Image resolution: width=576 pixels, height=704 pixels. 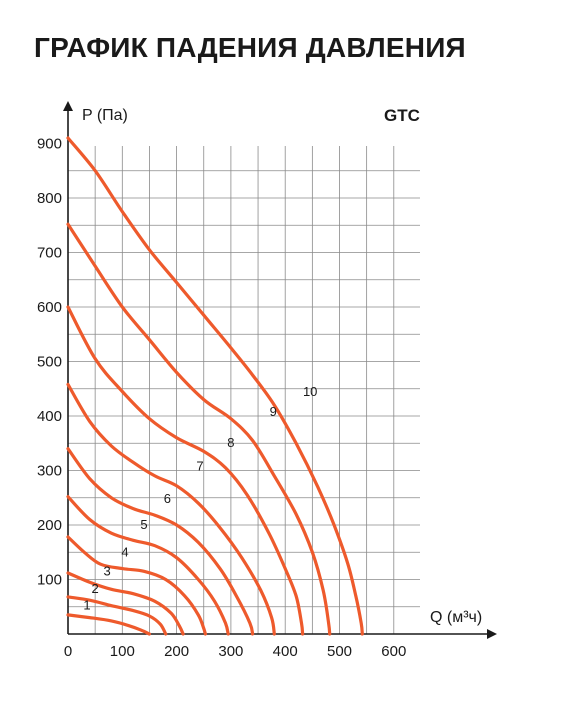 I want to click on x-tick-label: 200, so click(x=176, y=651).